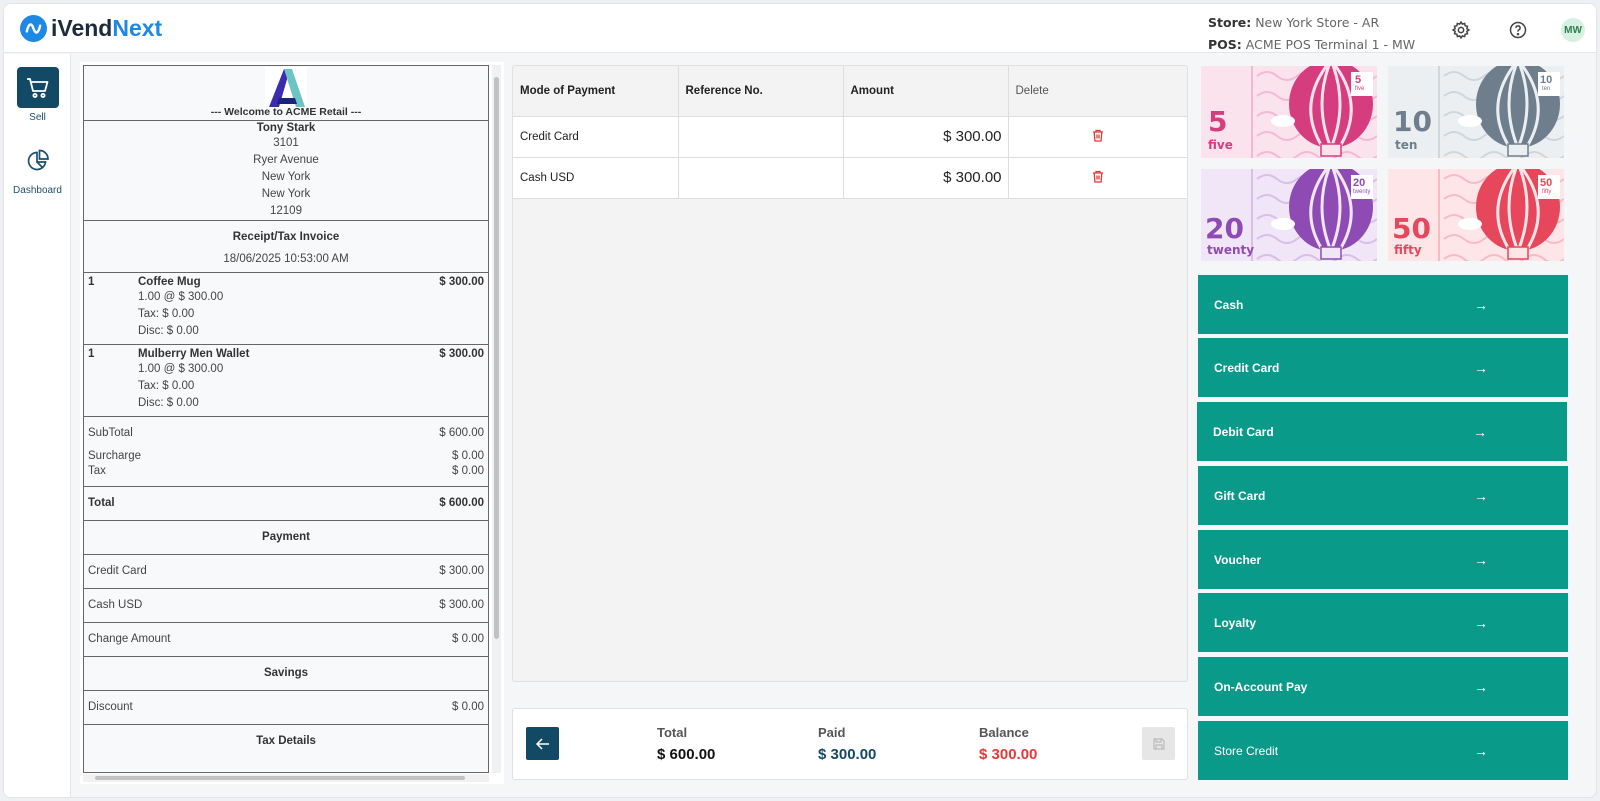 Image resolution: width=1600 pixels, height=801 pixels. Describe the element at coordinates (1573, 30) in the screenshot. I see `user-avatar: MW` at that location.